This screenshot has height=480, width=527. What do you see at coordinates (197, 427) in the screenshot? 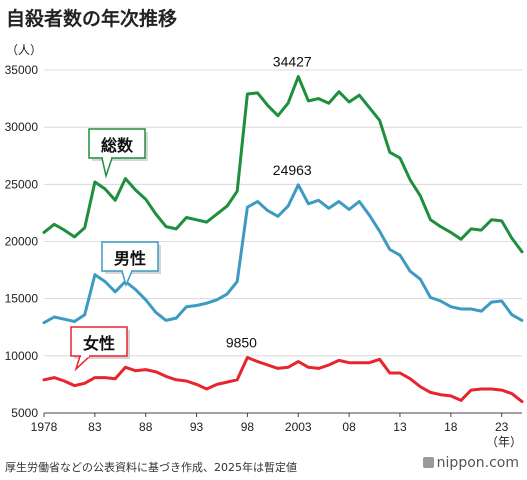
I see `x-tick-label: 93` at bounding box center [197, 427].